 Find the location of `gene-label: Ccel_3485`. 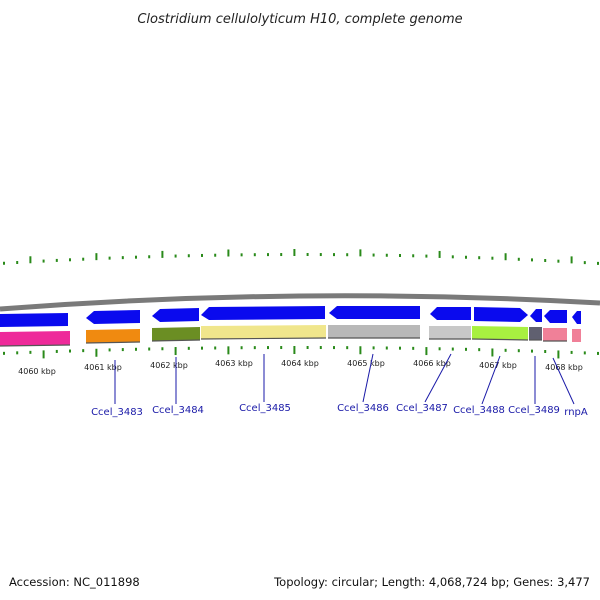

gene-label: Ccel_3485 is located at coordinates (265, 408).